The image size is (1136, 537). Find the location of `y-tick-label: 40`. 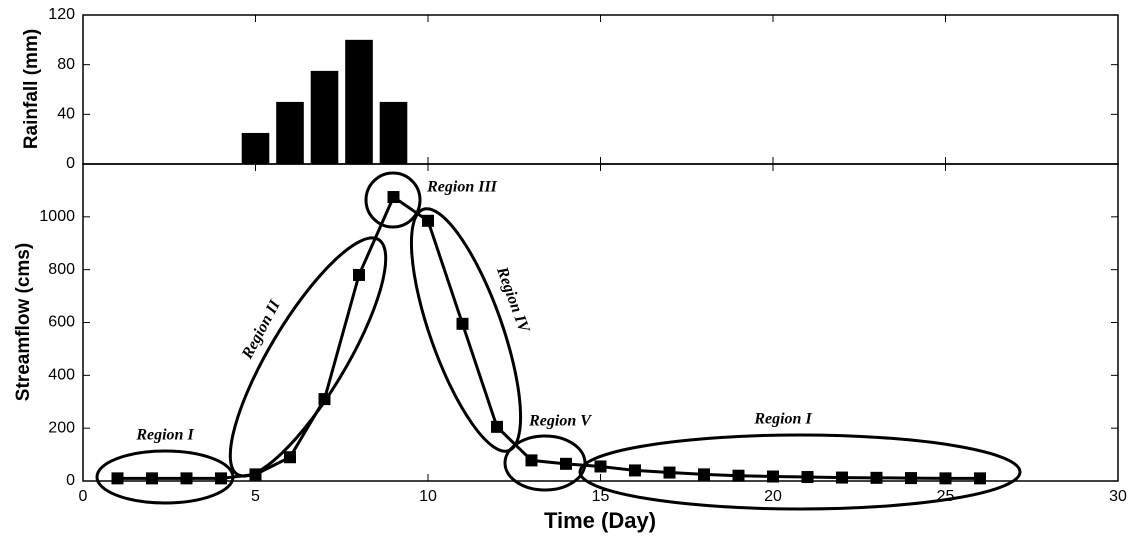

y-tick-label: 40 is located at coordinates (66, 114).